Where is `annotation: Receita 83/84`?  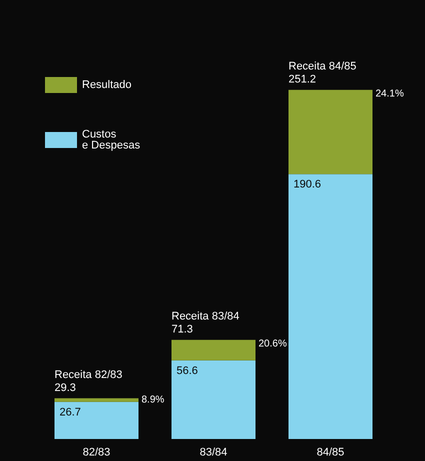 annotation: Receita 83/84 is located at coordinates (206, 316).